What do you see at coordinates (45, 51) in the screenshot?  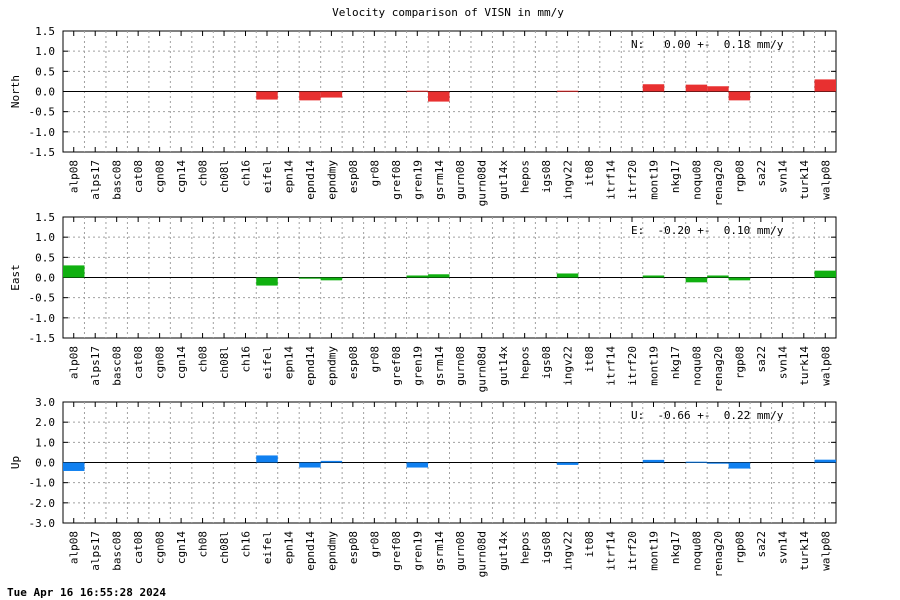 I see `y-tick-label: 1.0` at bounding box center [45, 51].